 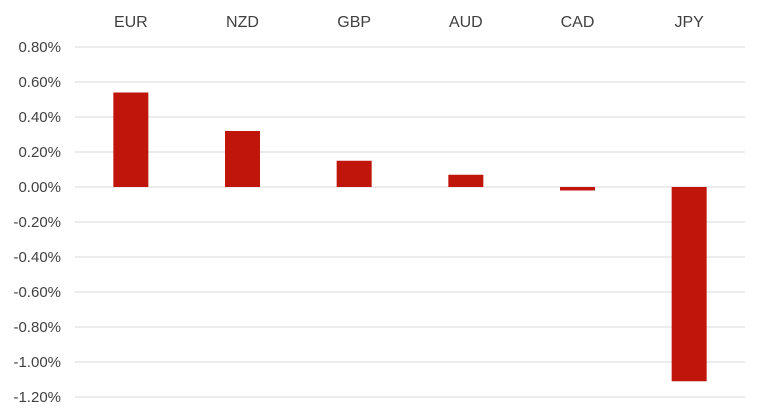 What do you see at coordinates (466, 22) in the screenshot?
I see `category-label: AUD` at bounding box center [466, 22].